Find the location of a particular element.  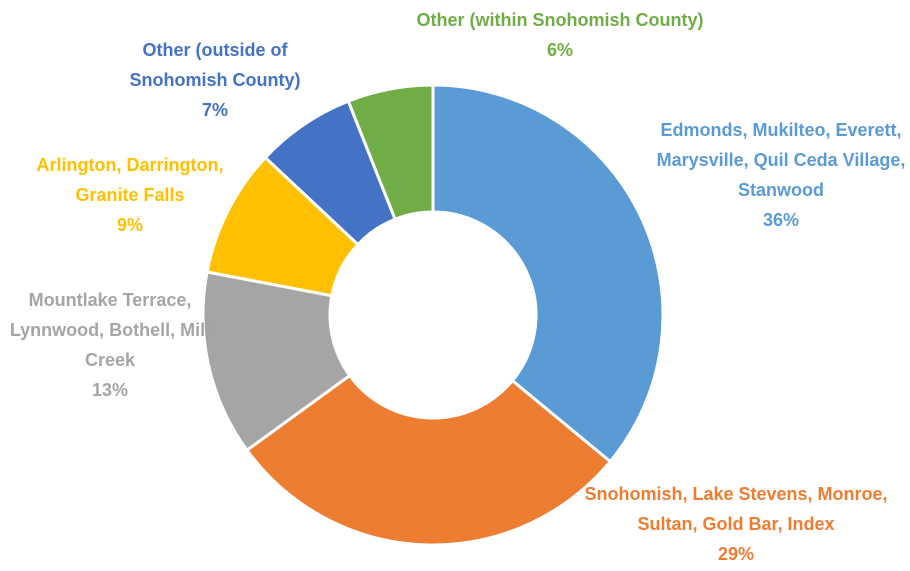

percent-label: 36% is located at coordinates (781, 220).